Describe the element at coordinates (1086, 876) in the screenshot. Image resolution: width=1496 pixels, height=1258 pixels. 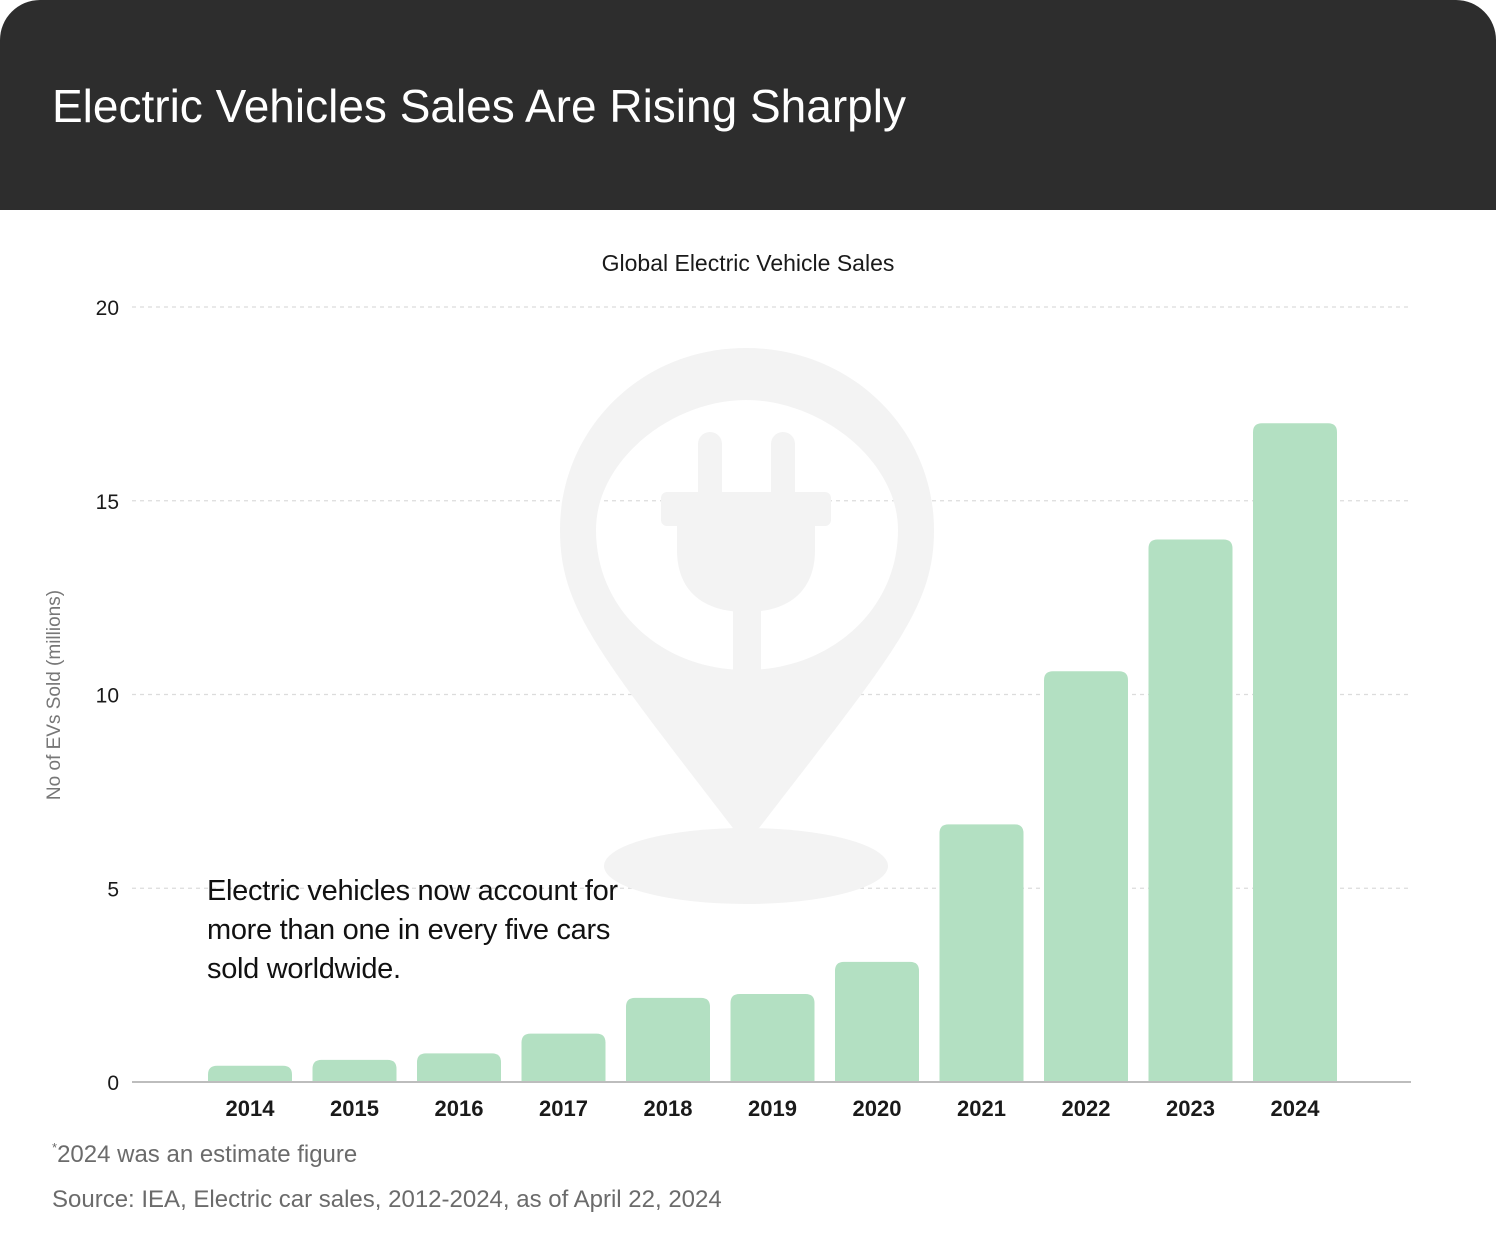
I see `bar-2022` at that location.